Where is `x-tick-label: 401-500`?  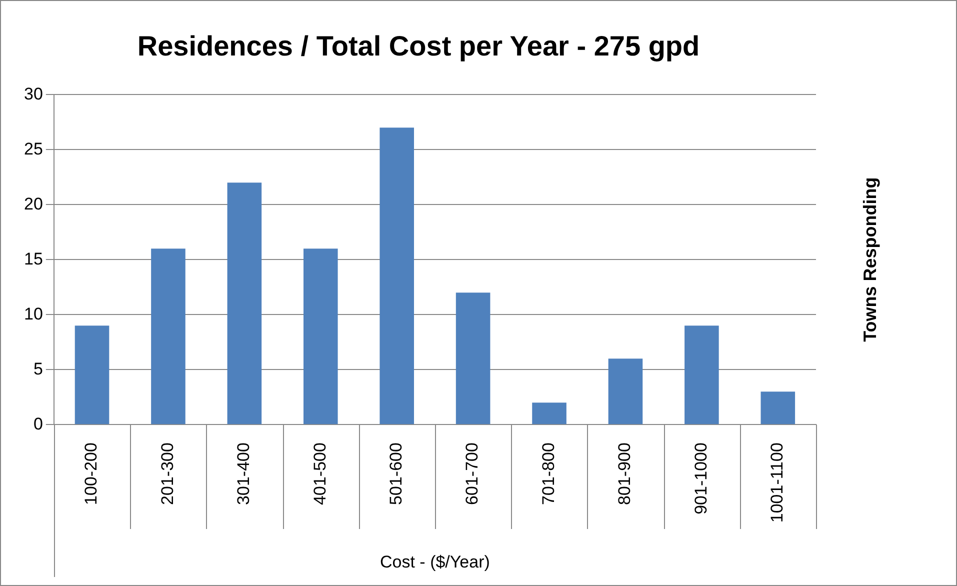 x-tick-label: 401-500 is located at coordinates (320, 473).